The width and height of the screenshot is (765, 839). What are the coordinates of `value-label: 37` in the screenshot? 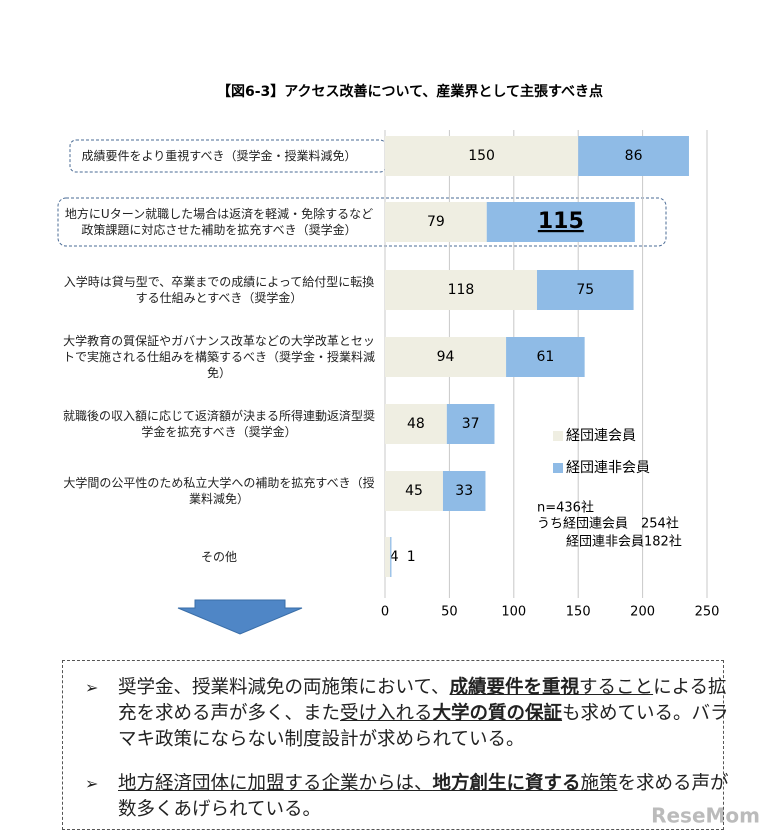 It's located at (471, 424).